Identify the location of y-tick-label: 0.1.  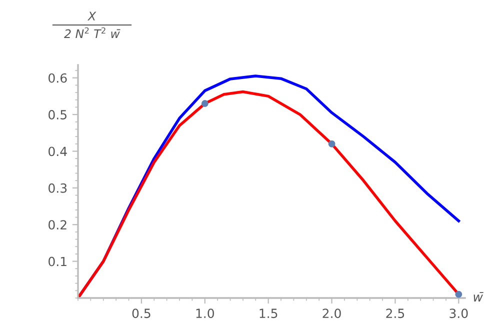
(57, 261).